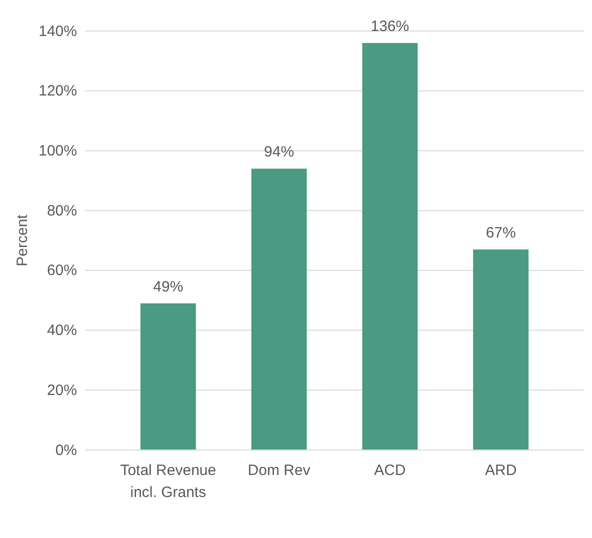 The width and height of the screenshot is (592, 538). I want to click on y-tick-label: 140%, so click(57, 31).